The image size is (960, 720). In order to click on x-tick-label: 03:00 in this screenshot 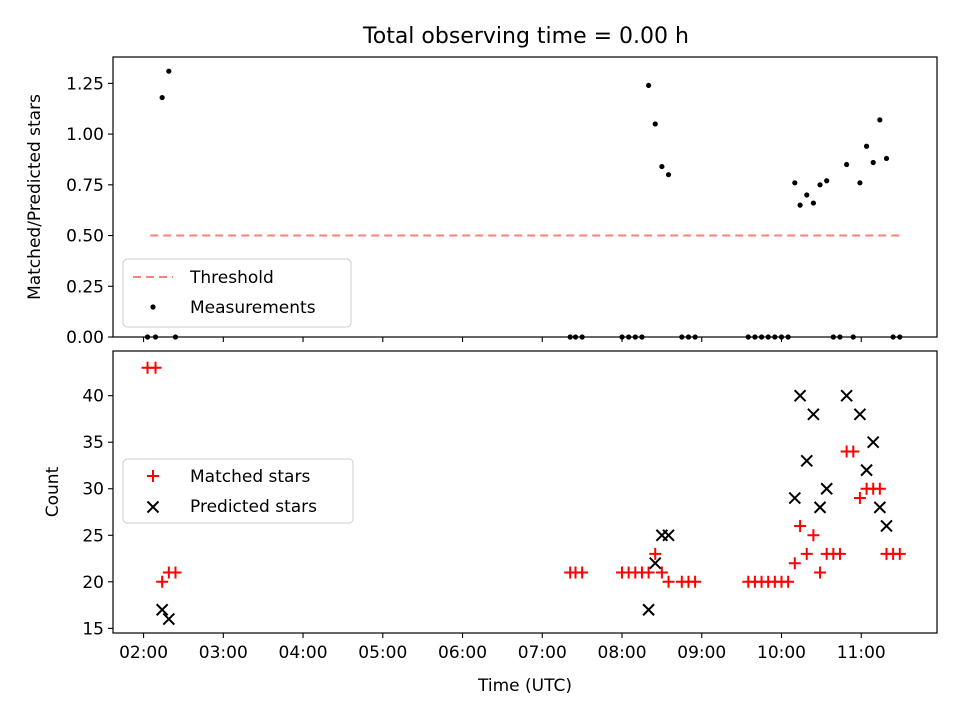, I will do `click(223, 653)`.